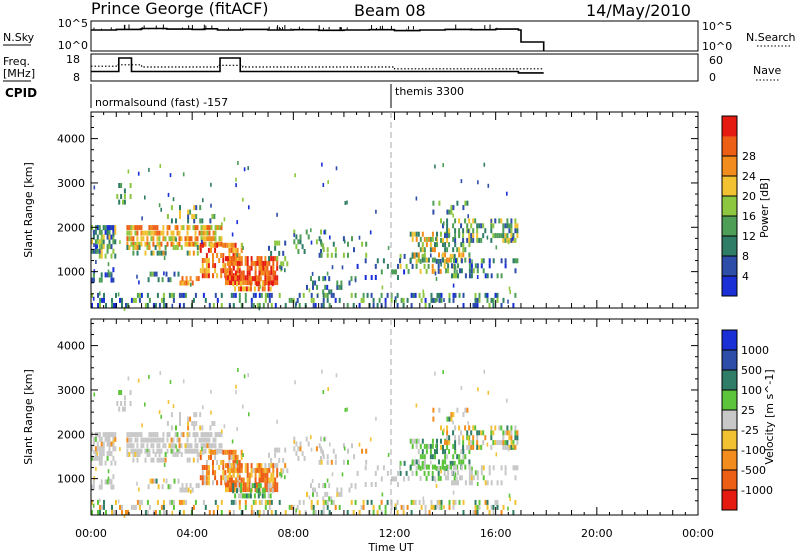  I want to click on velocity-colorbar-label-value: -1000, so click(757, 490).